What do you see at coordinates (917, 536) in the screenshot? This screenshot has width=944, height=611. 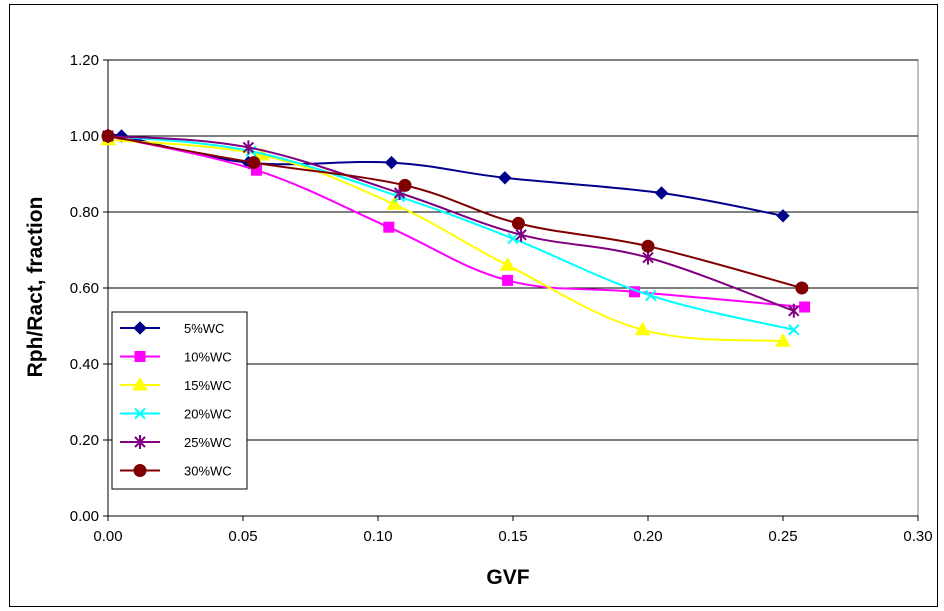 I see `x-tick-label: 0.30` at bounding box center [917, 536].